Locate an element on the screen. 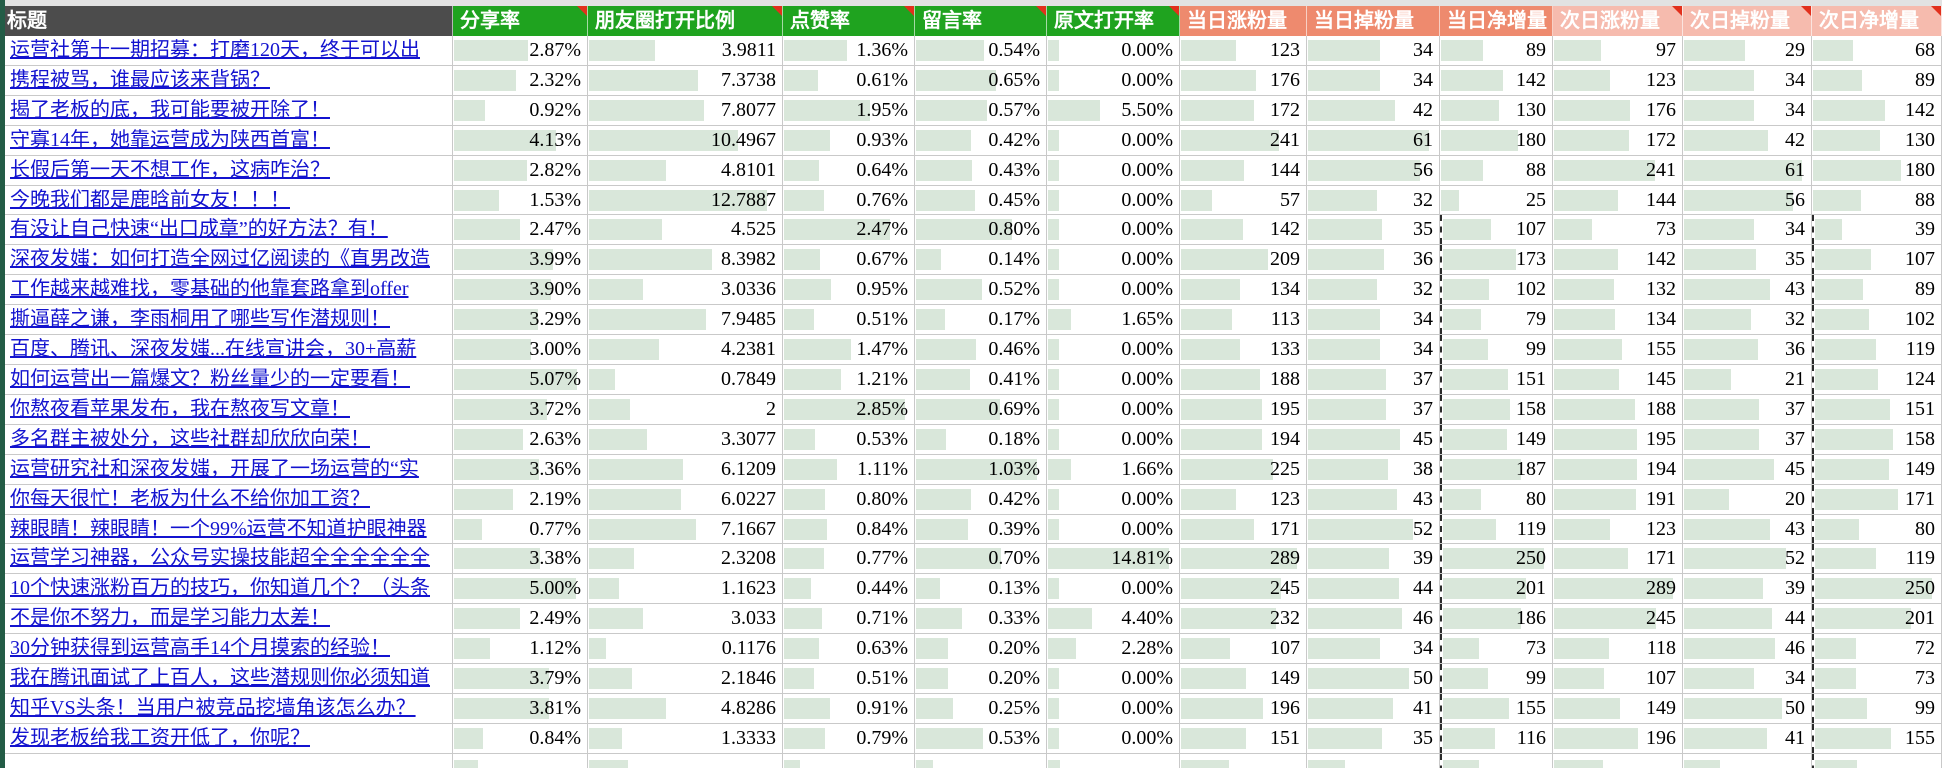  cell-day-follow-gain: 188 is located at coordinates (1243, 379).